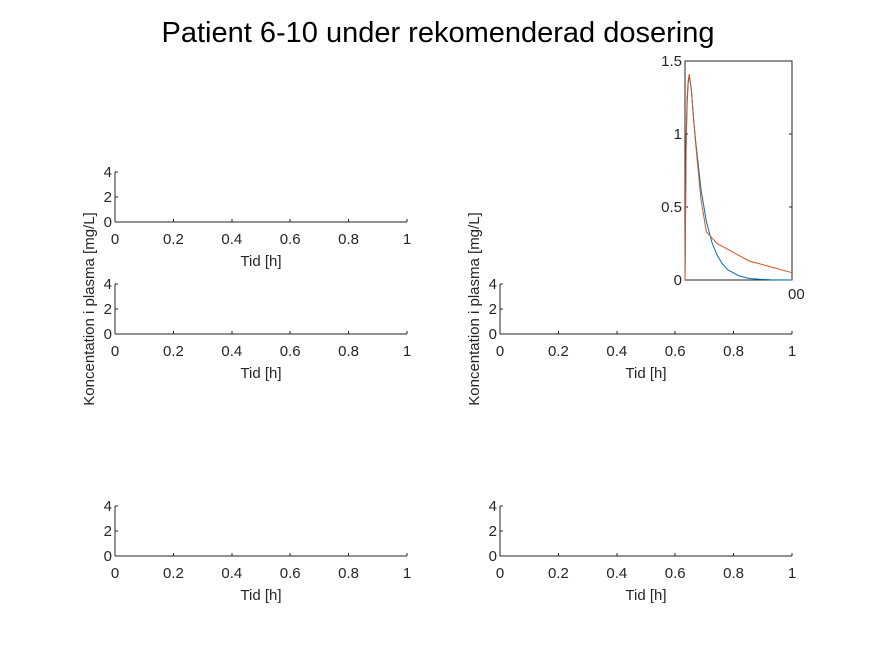 Image resolution: width=875 pixels, height=656 pixels. Describe the element at coordinates (643, 551) in the screenshot. I see `subplot-panel-r3-right: 0 0.2 0.4 0.6 0.8 1 0 2 4 Tid [h]` at that location.